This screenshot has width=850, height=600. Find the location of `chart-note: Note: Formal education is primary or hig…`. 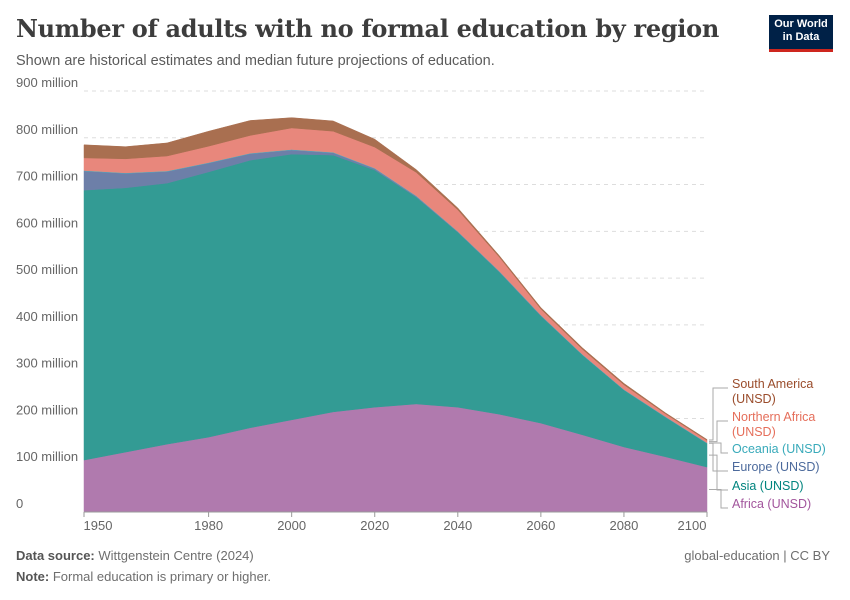

chart-note: Note: Formal education is primary or hig… is located at coordinates (144, 576).